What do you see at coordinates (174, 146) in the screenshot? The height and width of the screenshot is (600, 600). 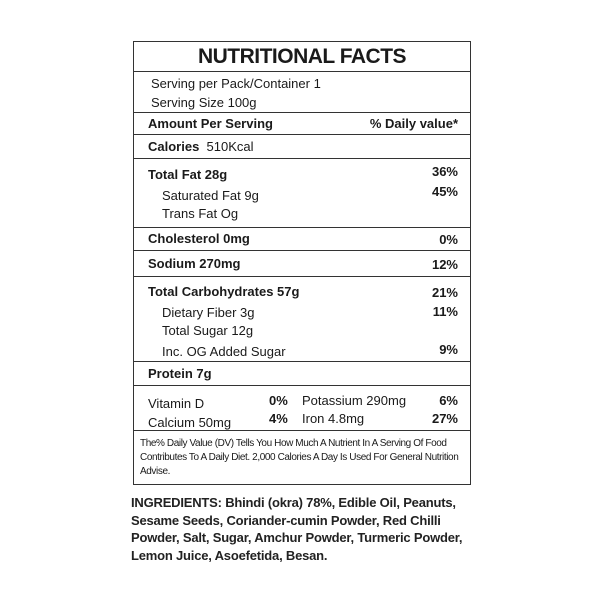 I see `calories-label: Calories` at bounding box center [174, 146].